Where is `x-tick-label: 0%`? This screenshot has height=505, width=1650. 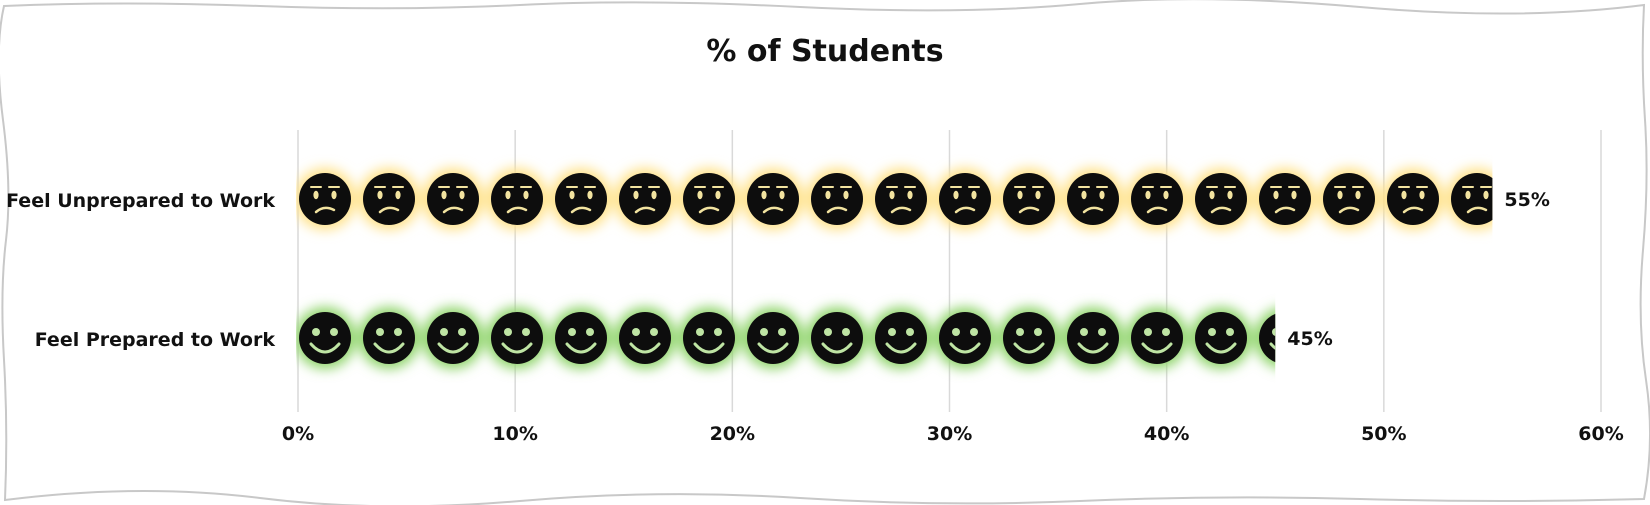 x-tick-label: 0% is located at coordinates (298, 434).